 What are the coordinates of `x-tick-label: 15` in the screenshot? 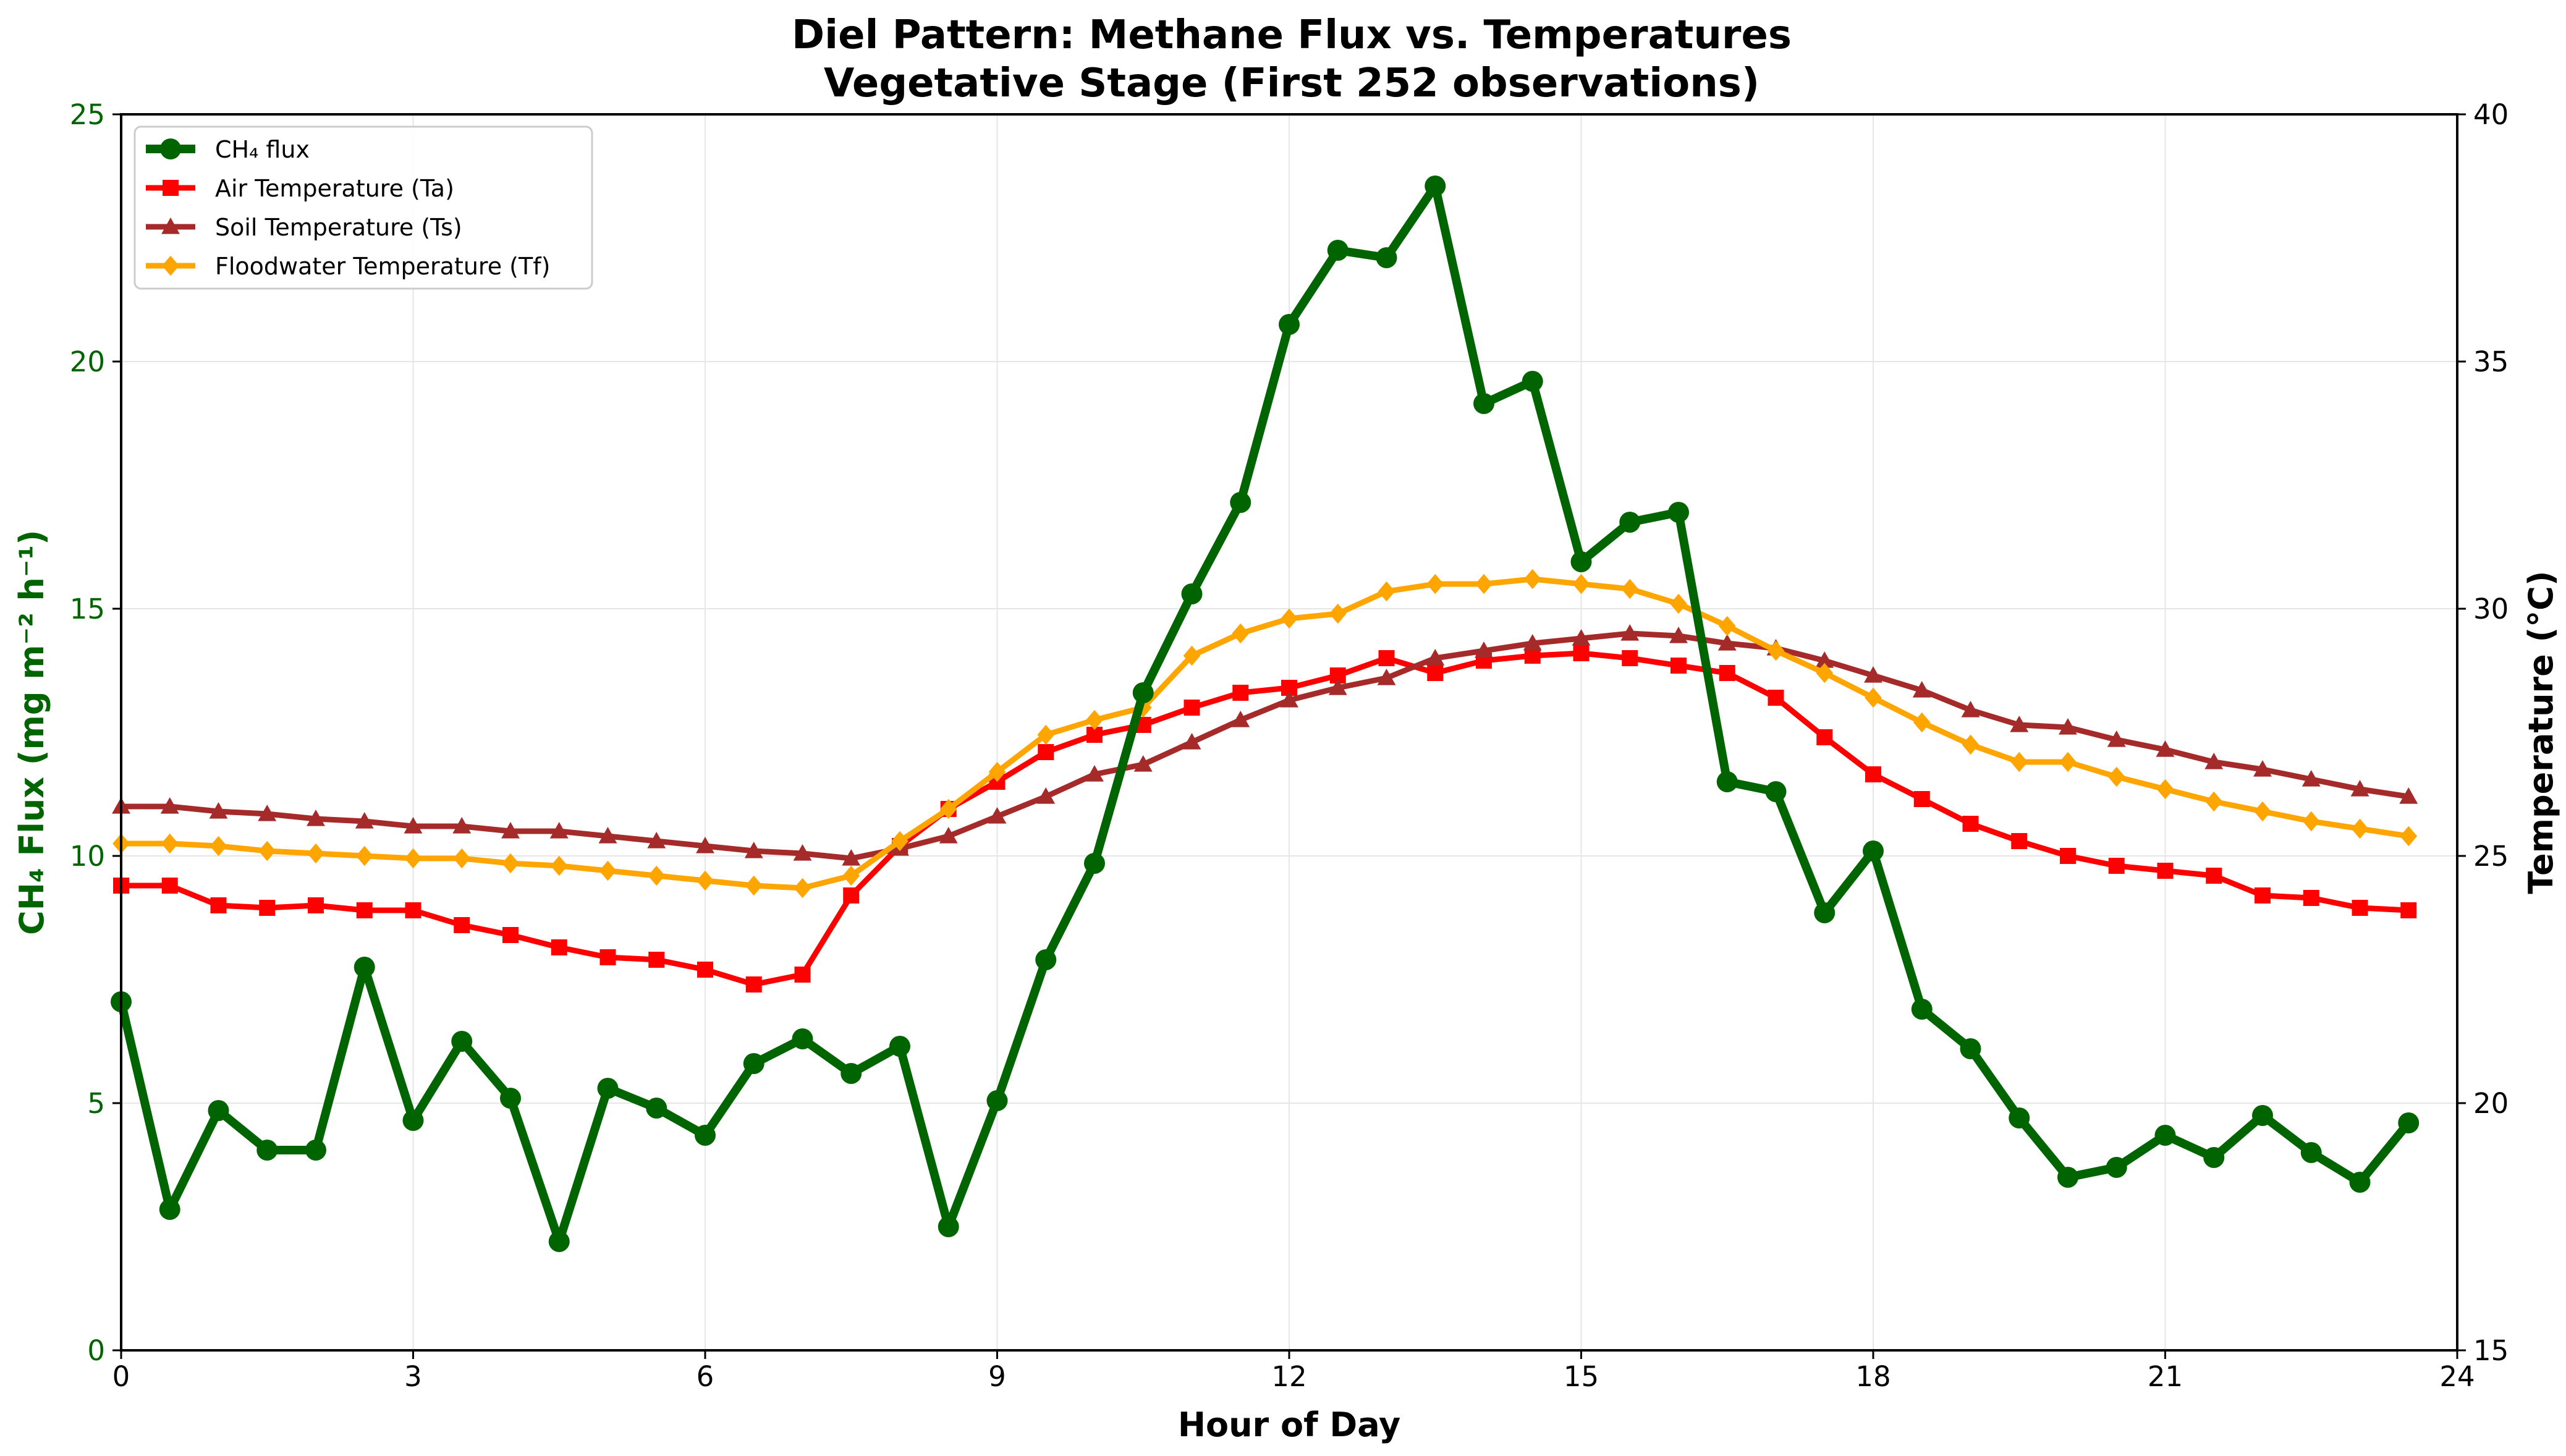 It's located at (1581, 1376).